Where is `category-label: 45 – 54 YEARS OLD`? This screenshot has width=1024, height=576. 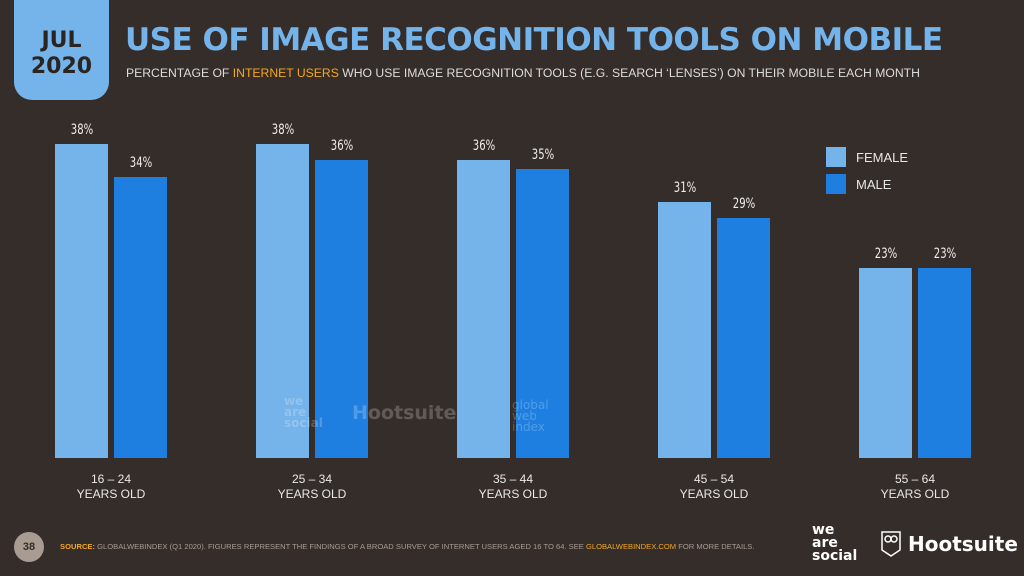 category-label: 45 – 54 YEARS OLD is located at coordinates (714, 486).